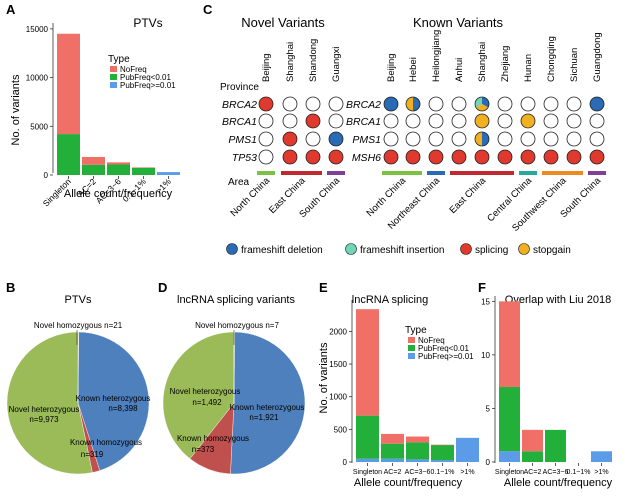 The width and height of the screenshot is (625, 504). I want to click on panel-e-legend-title: Type, so click(416, 330).